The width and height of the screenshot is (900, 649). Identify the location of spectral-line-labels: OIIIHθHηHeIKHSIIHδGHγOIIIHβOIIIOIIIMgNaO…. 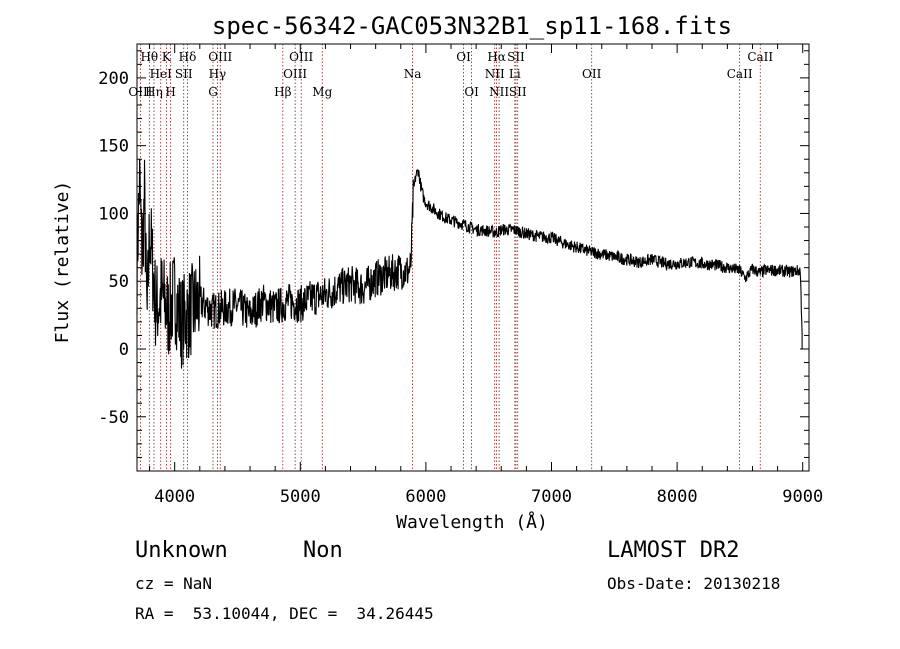
(450, 74).